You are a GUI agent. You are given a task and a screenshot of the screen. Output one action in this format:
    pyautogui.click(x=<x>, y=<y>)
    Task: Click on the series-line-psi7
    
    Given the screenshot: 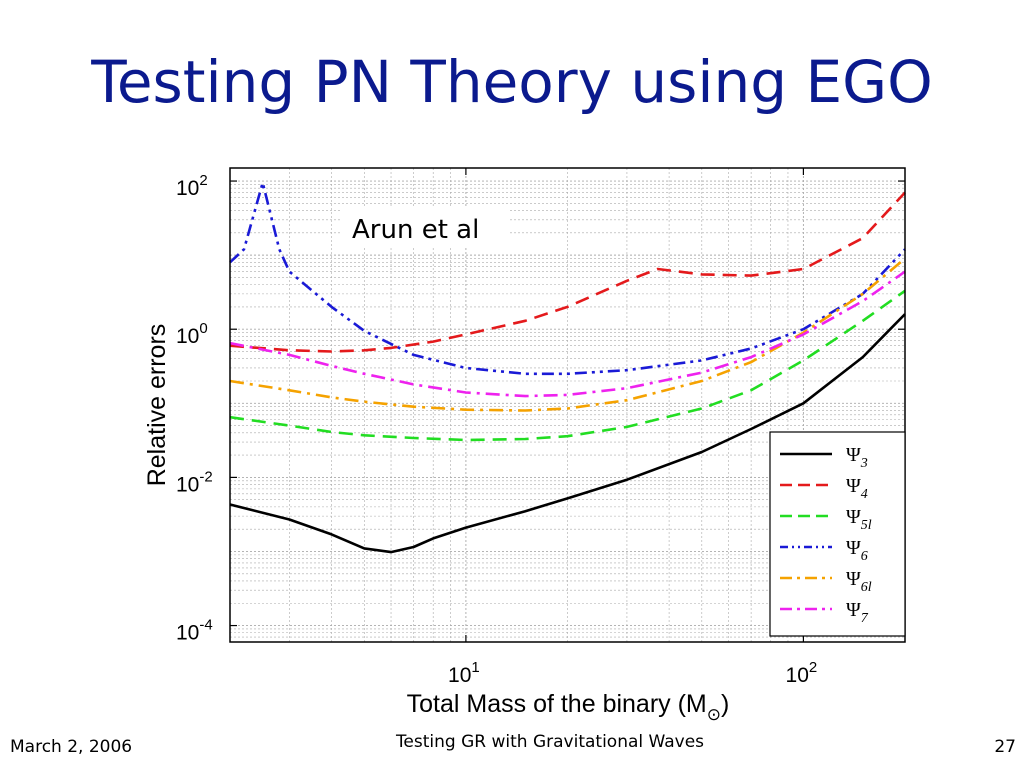 What is the action you would take?
    pyautogui.click(x=567, y=334)
    